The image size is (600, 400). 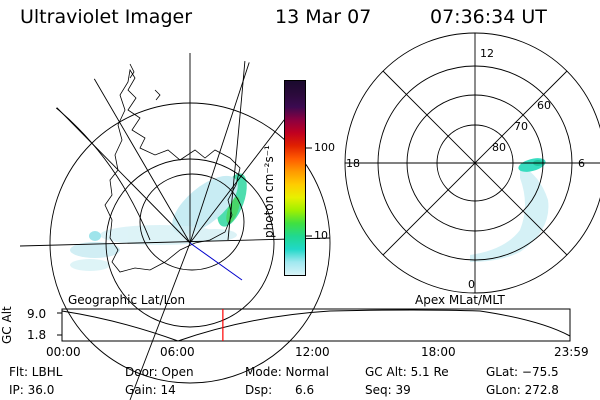 I want to click on orbit-altitude-curve, so click(x=316, y=325).